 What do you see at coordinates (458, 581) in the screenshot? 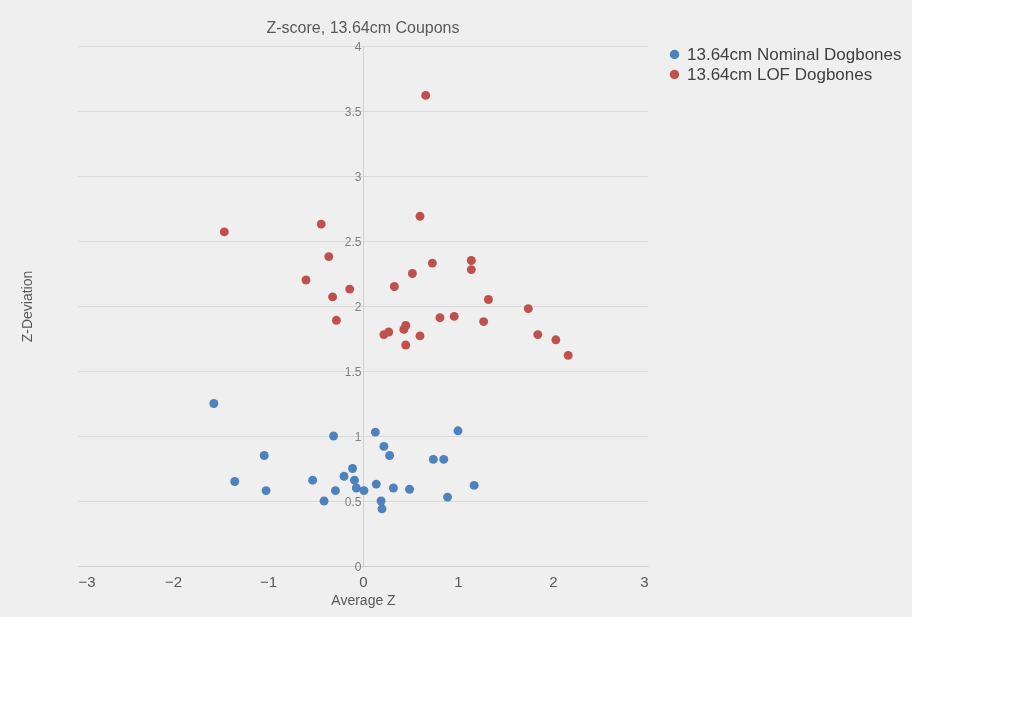
I see `x-tick-label: 1` at bounding box center [458, 581].